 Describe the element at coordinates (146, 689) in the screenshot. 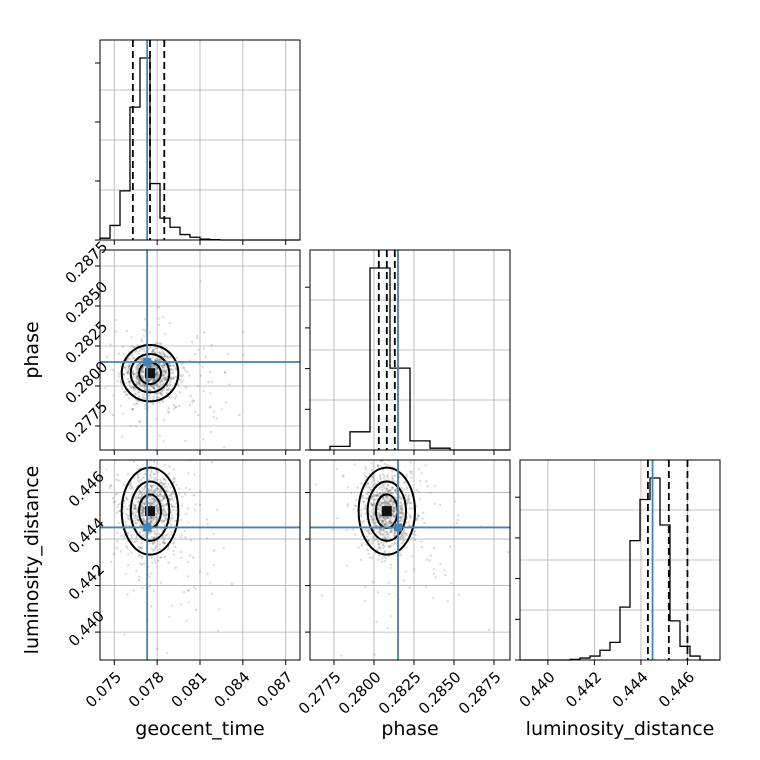

I see `x-tick-label: 0.078` at that location.